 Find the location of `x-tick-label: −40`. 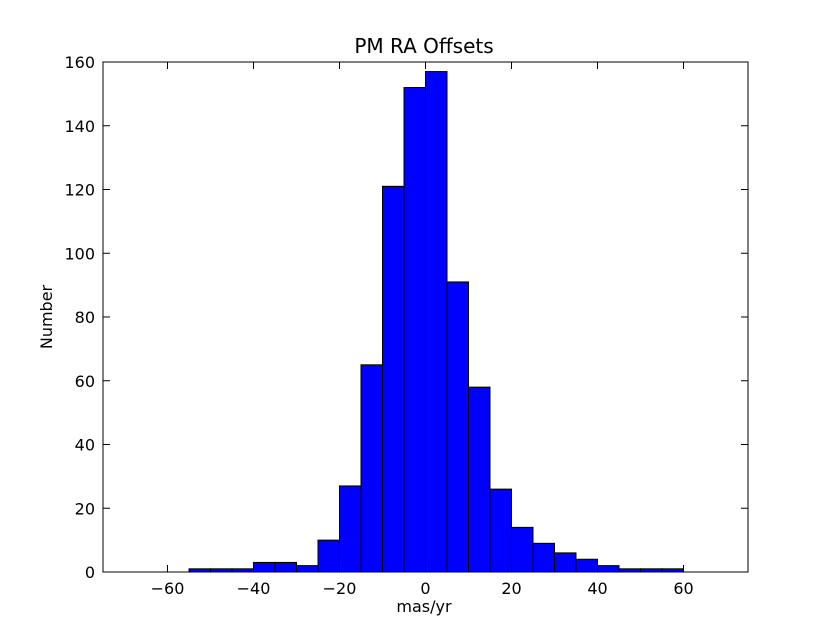

x-tick-label: −40 is located at coordinates (254, 588).